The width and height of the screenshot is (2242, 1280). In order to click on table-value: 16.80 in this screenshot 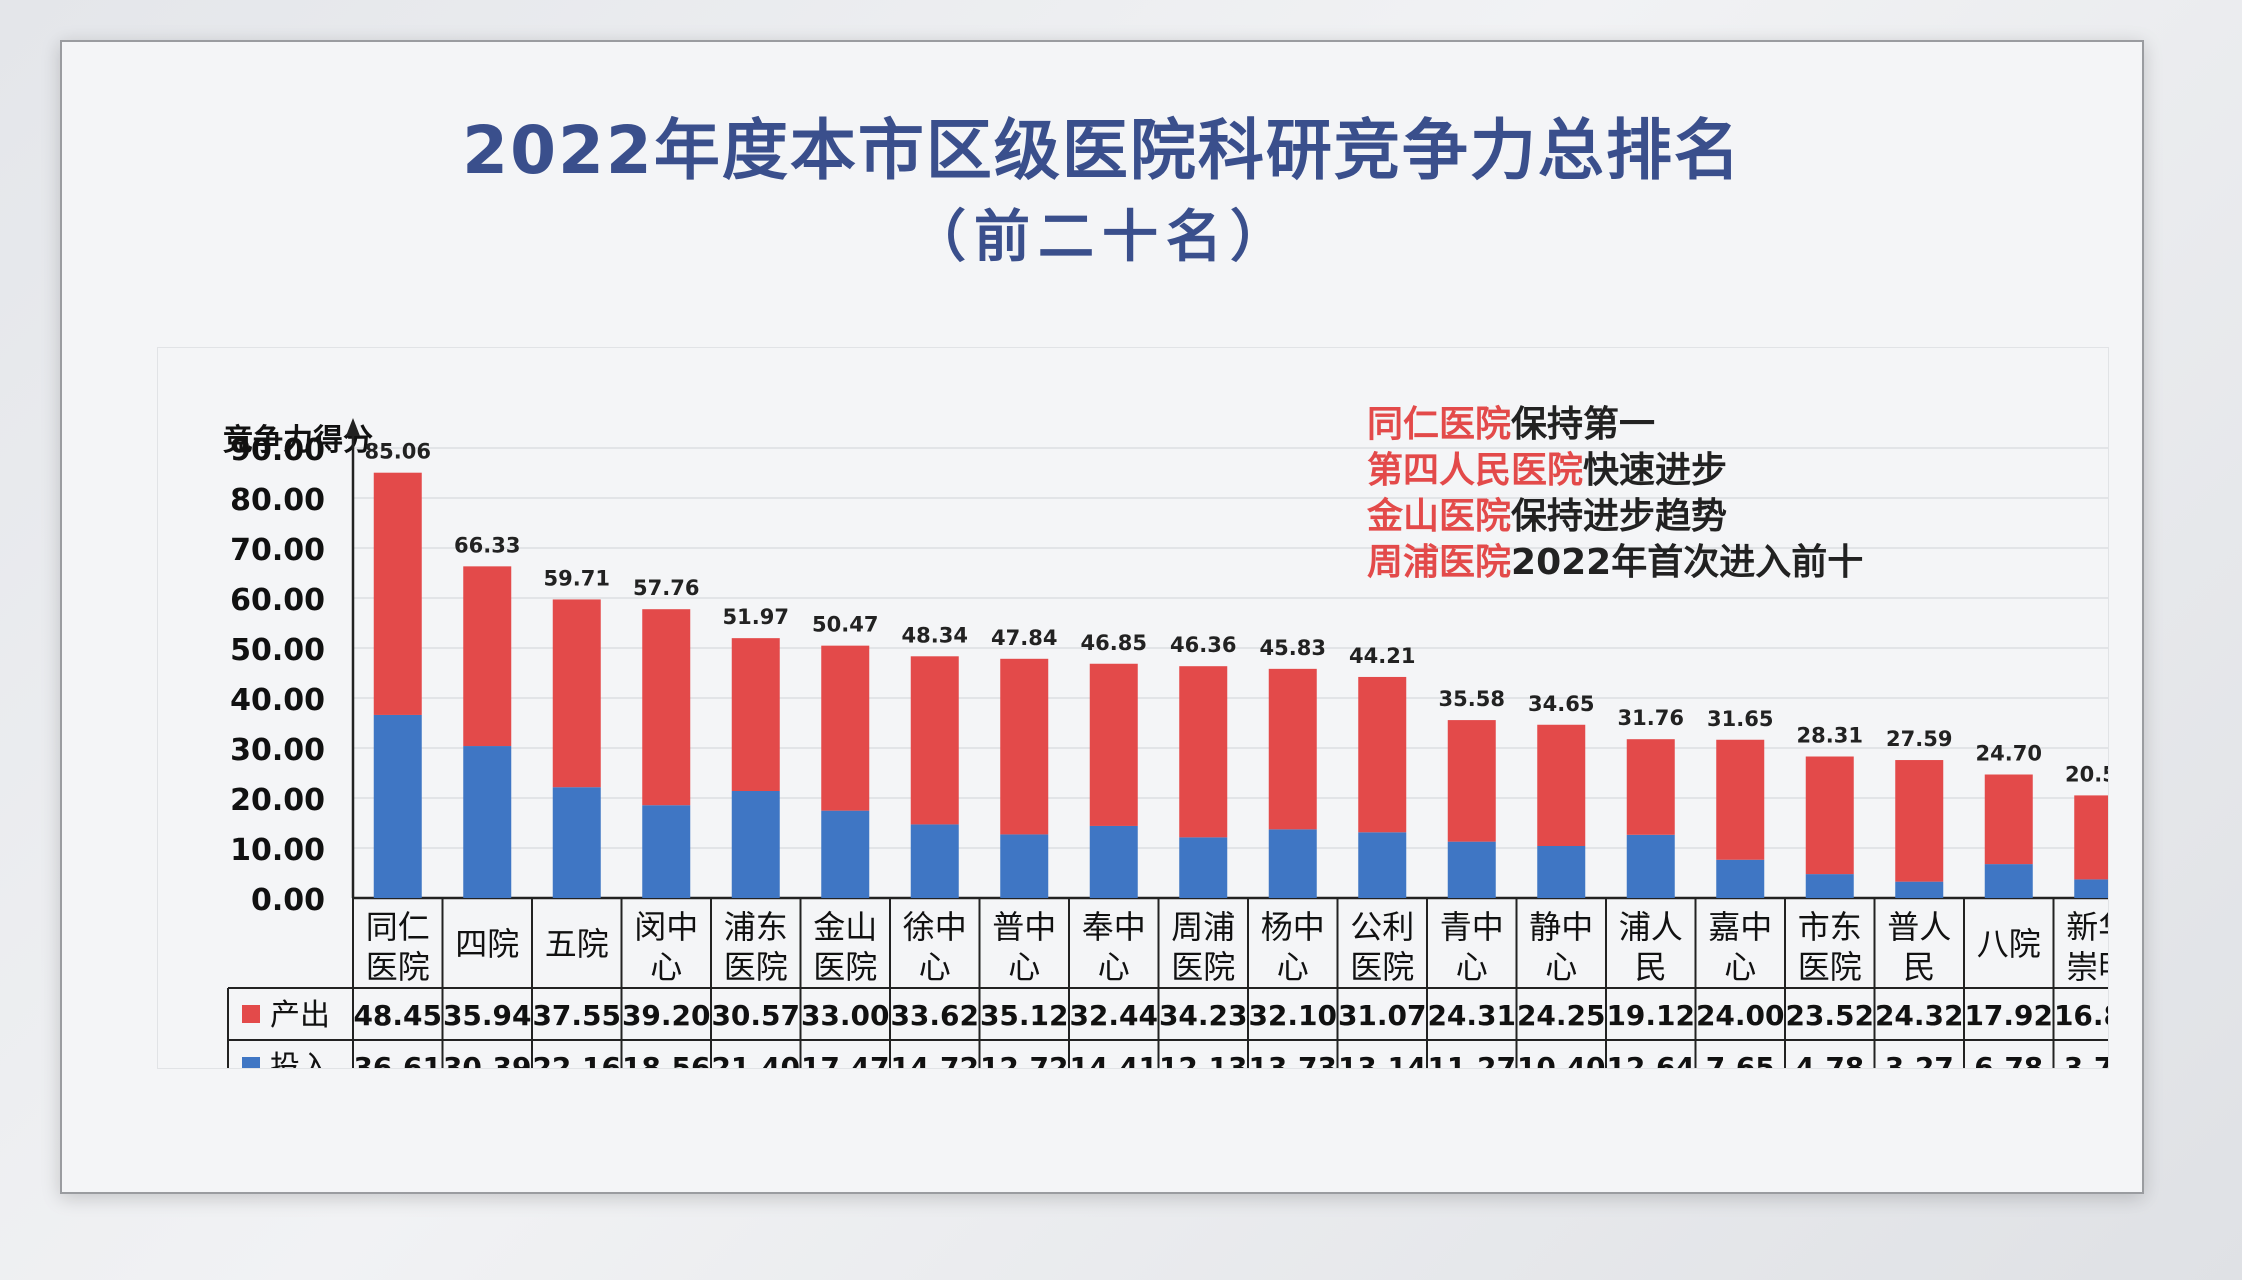, I will do `click(2081, 1015)`.